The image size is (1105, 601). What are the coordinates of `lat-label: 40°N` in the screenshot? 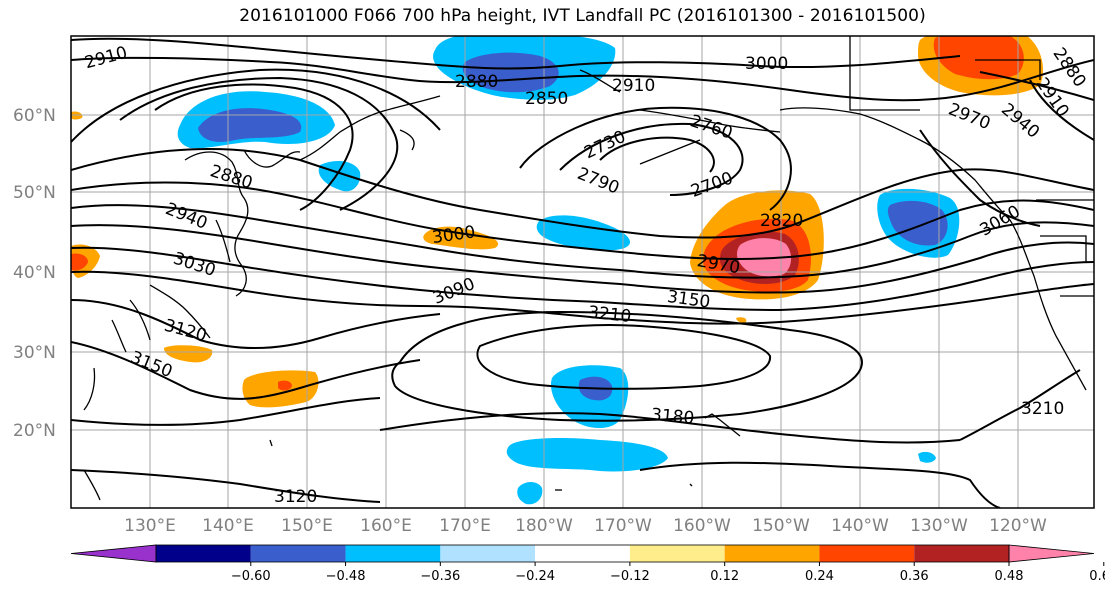 It's located at (34, 273).